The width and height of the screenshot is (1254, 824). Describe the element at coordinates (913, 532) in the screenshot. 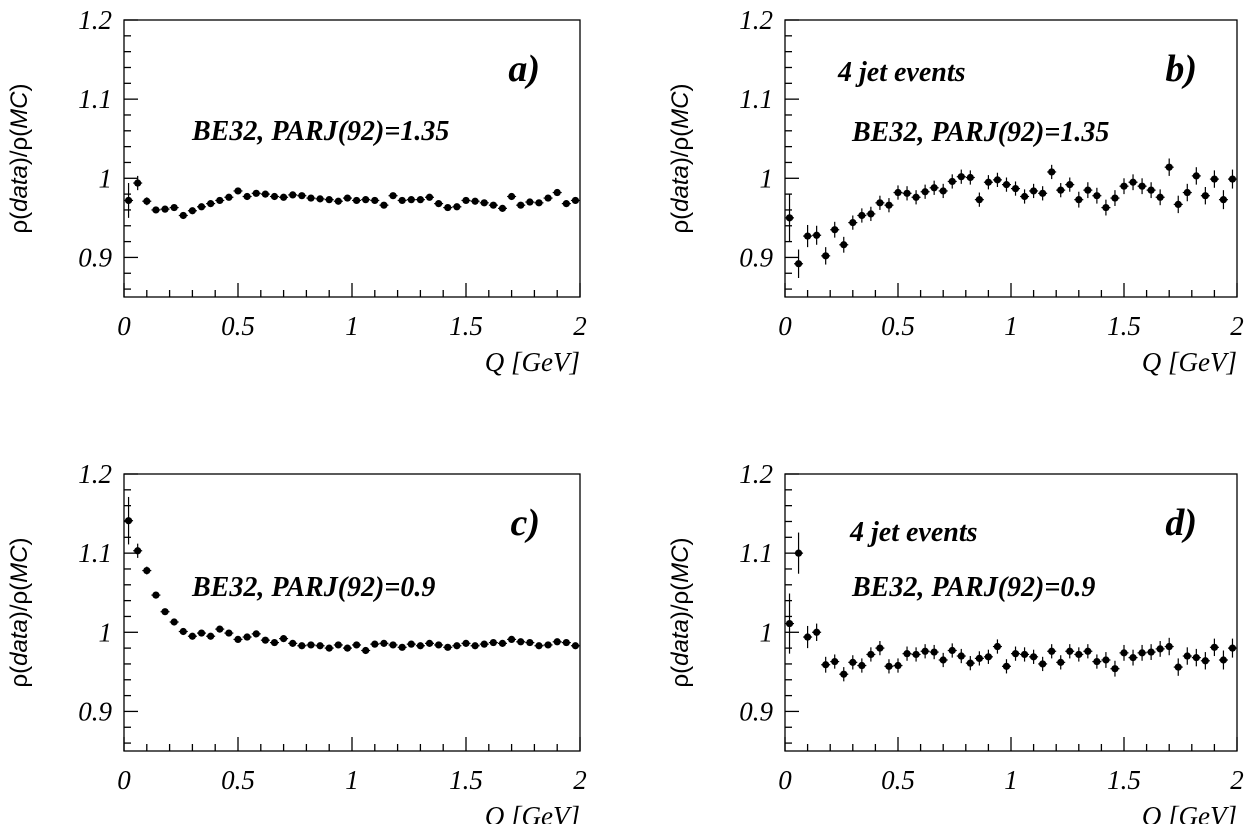

I see `annotation: 4 jet events` at that location.